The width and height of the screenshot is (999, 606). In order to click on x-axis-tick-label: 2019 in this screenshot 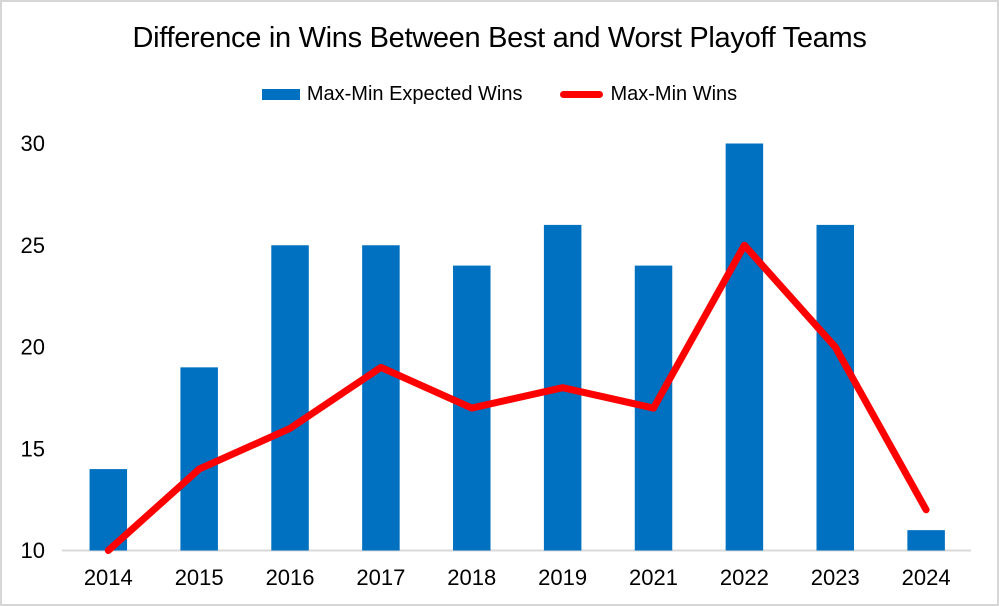, I will do `click(562, 577)`.